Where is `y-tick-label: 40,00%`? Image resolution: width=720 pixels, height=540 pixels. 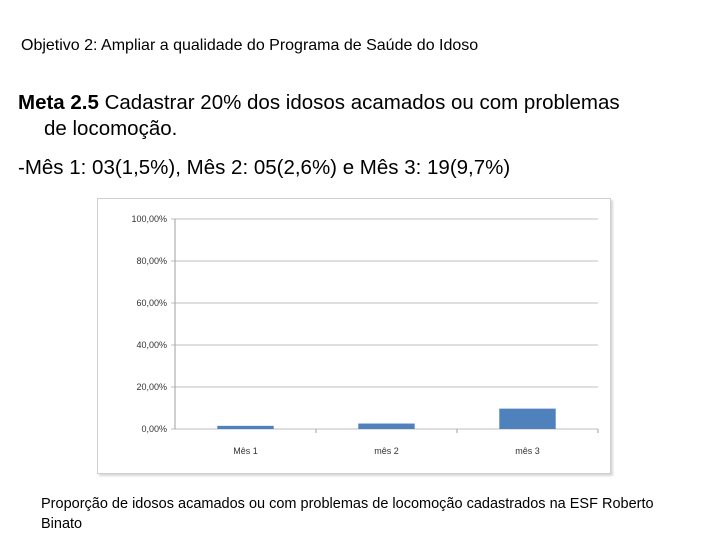 y-tick-label: 40,00% is located at coordinates (151, 345).